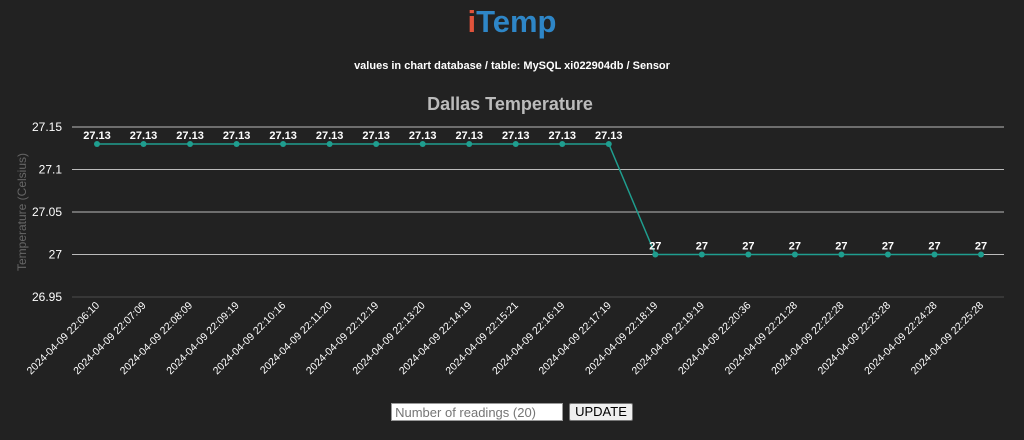 The height and width of the screenshot is (440, 1024). What do you see at coordinates (47, 127) in the screenshot?
I see `y-tick-label: 27.15` at bounding box center [47, 127].